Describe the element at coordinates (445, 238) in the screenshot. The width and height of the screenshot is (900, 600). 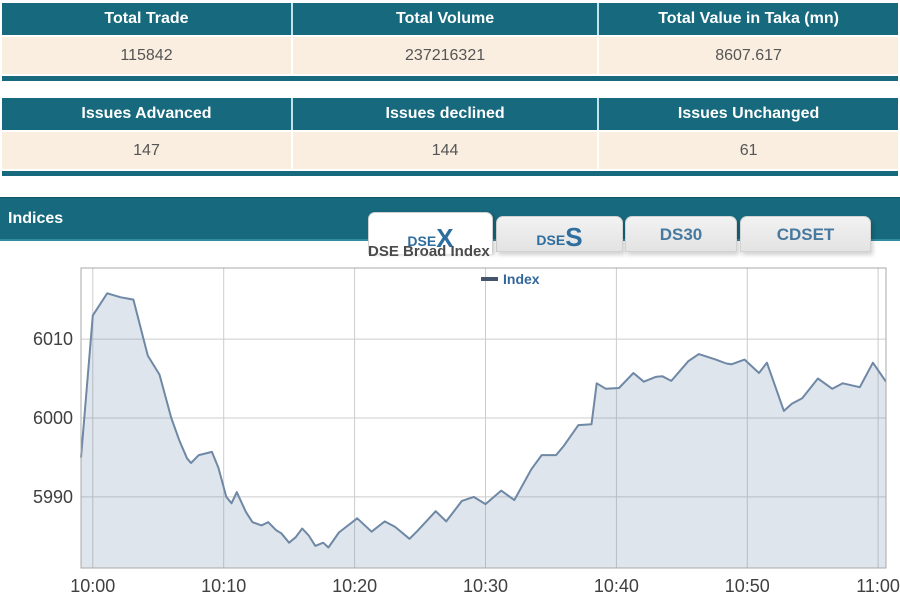
I see `tab-dsex-suffix: X` at that location.